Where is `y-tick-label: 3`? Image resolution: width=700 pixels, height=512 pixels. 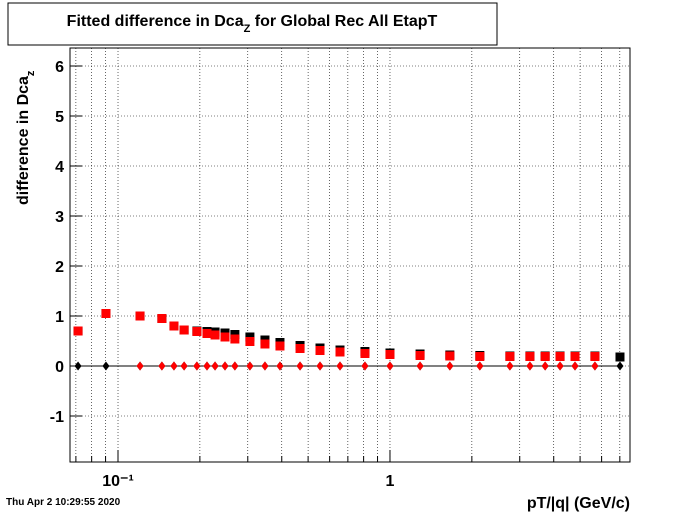
y-tick-label: 3 is located at coordinates (59, 217).